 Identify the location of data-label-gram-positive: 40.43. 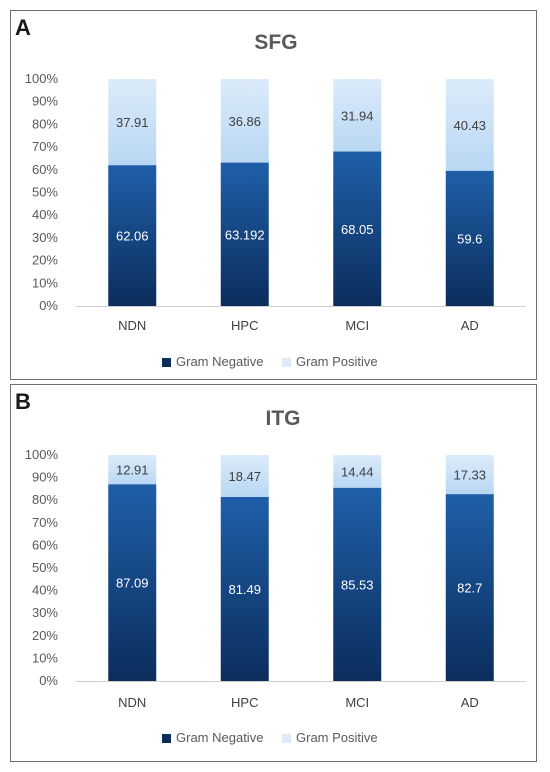
(469, 125).